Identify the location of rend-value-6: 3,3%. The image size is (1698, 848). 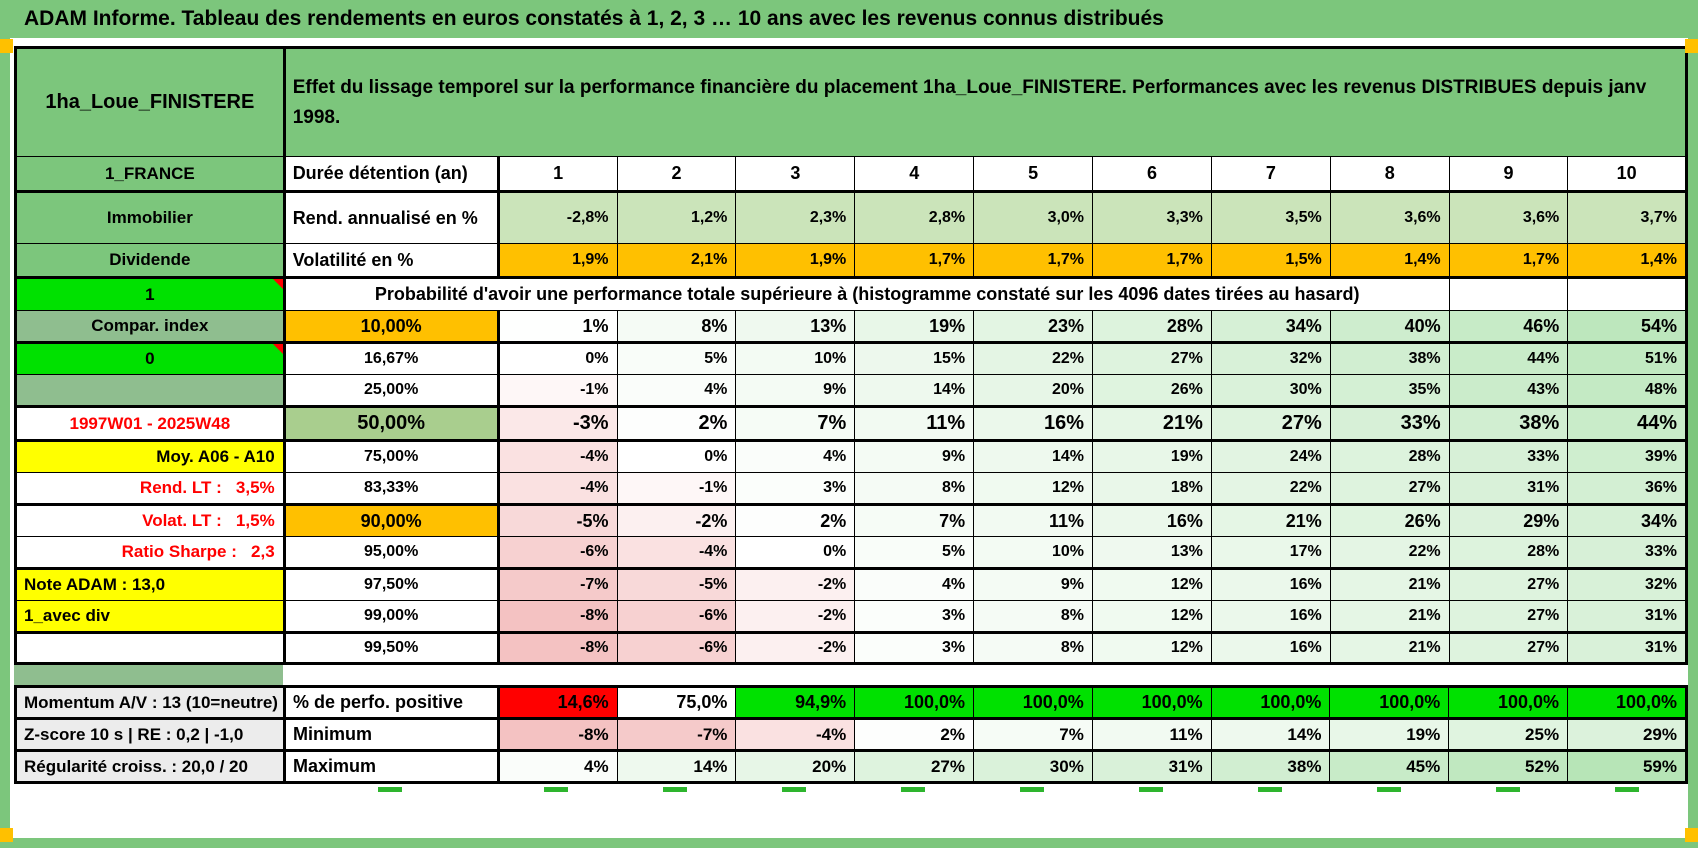
(1152, 217).